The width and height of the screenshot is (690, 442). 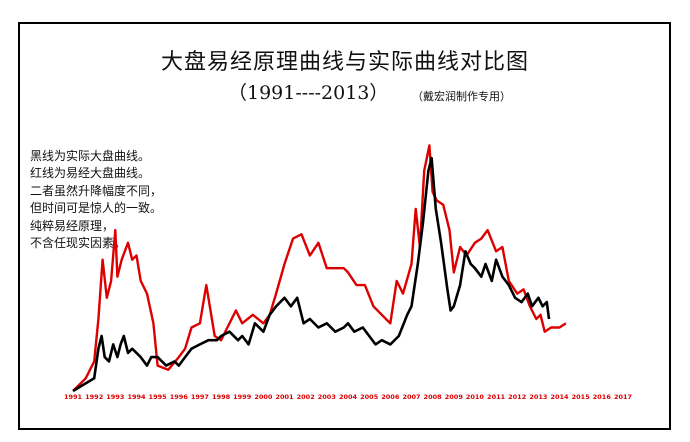 What do you see at coordinates (308, 93) in the screenshot?
I see `chart-subtitle: （1991----2013）` at bounding box center [308, 93].